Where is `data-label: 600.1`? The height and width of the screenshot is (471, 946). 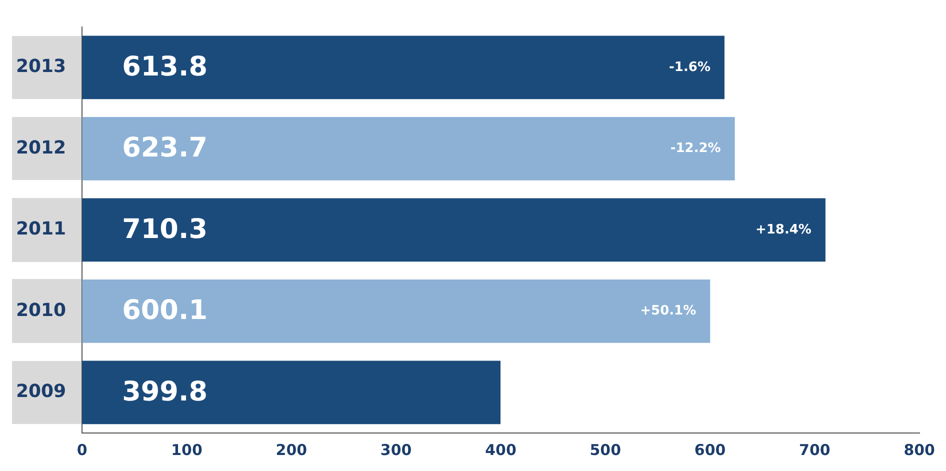 data-label: 600.1 is located at coordinates (165, 310).